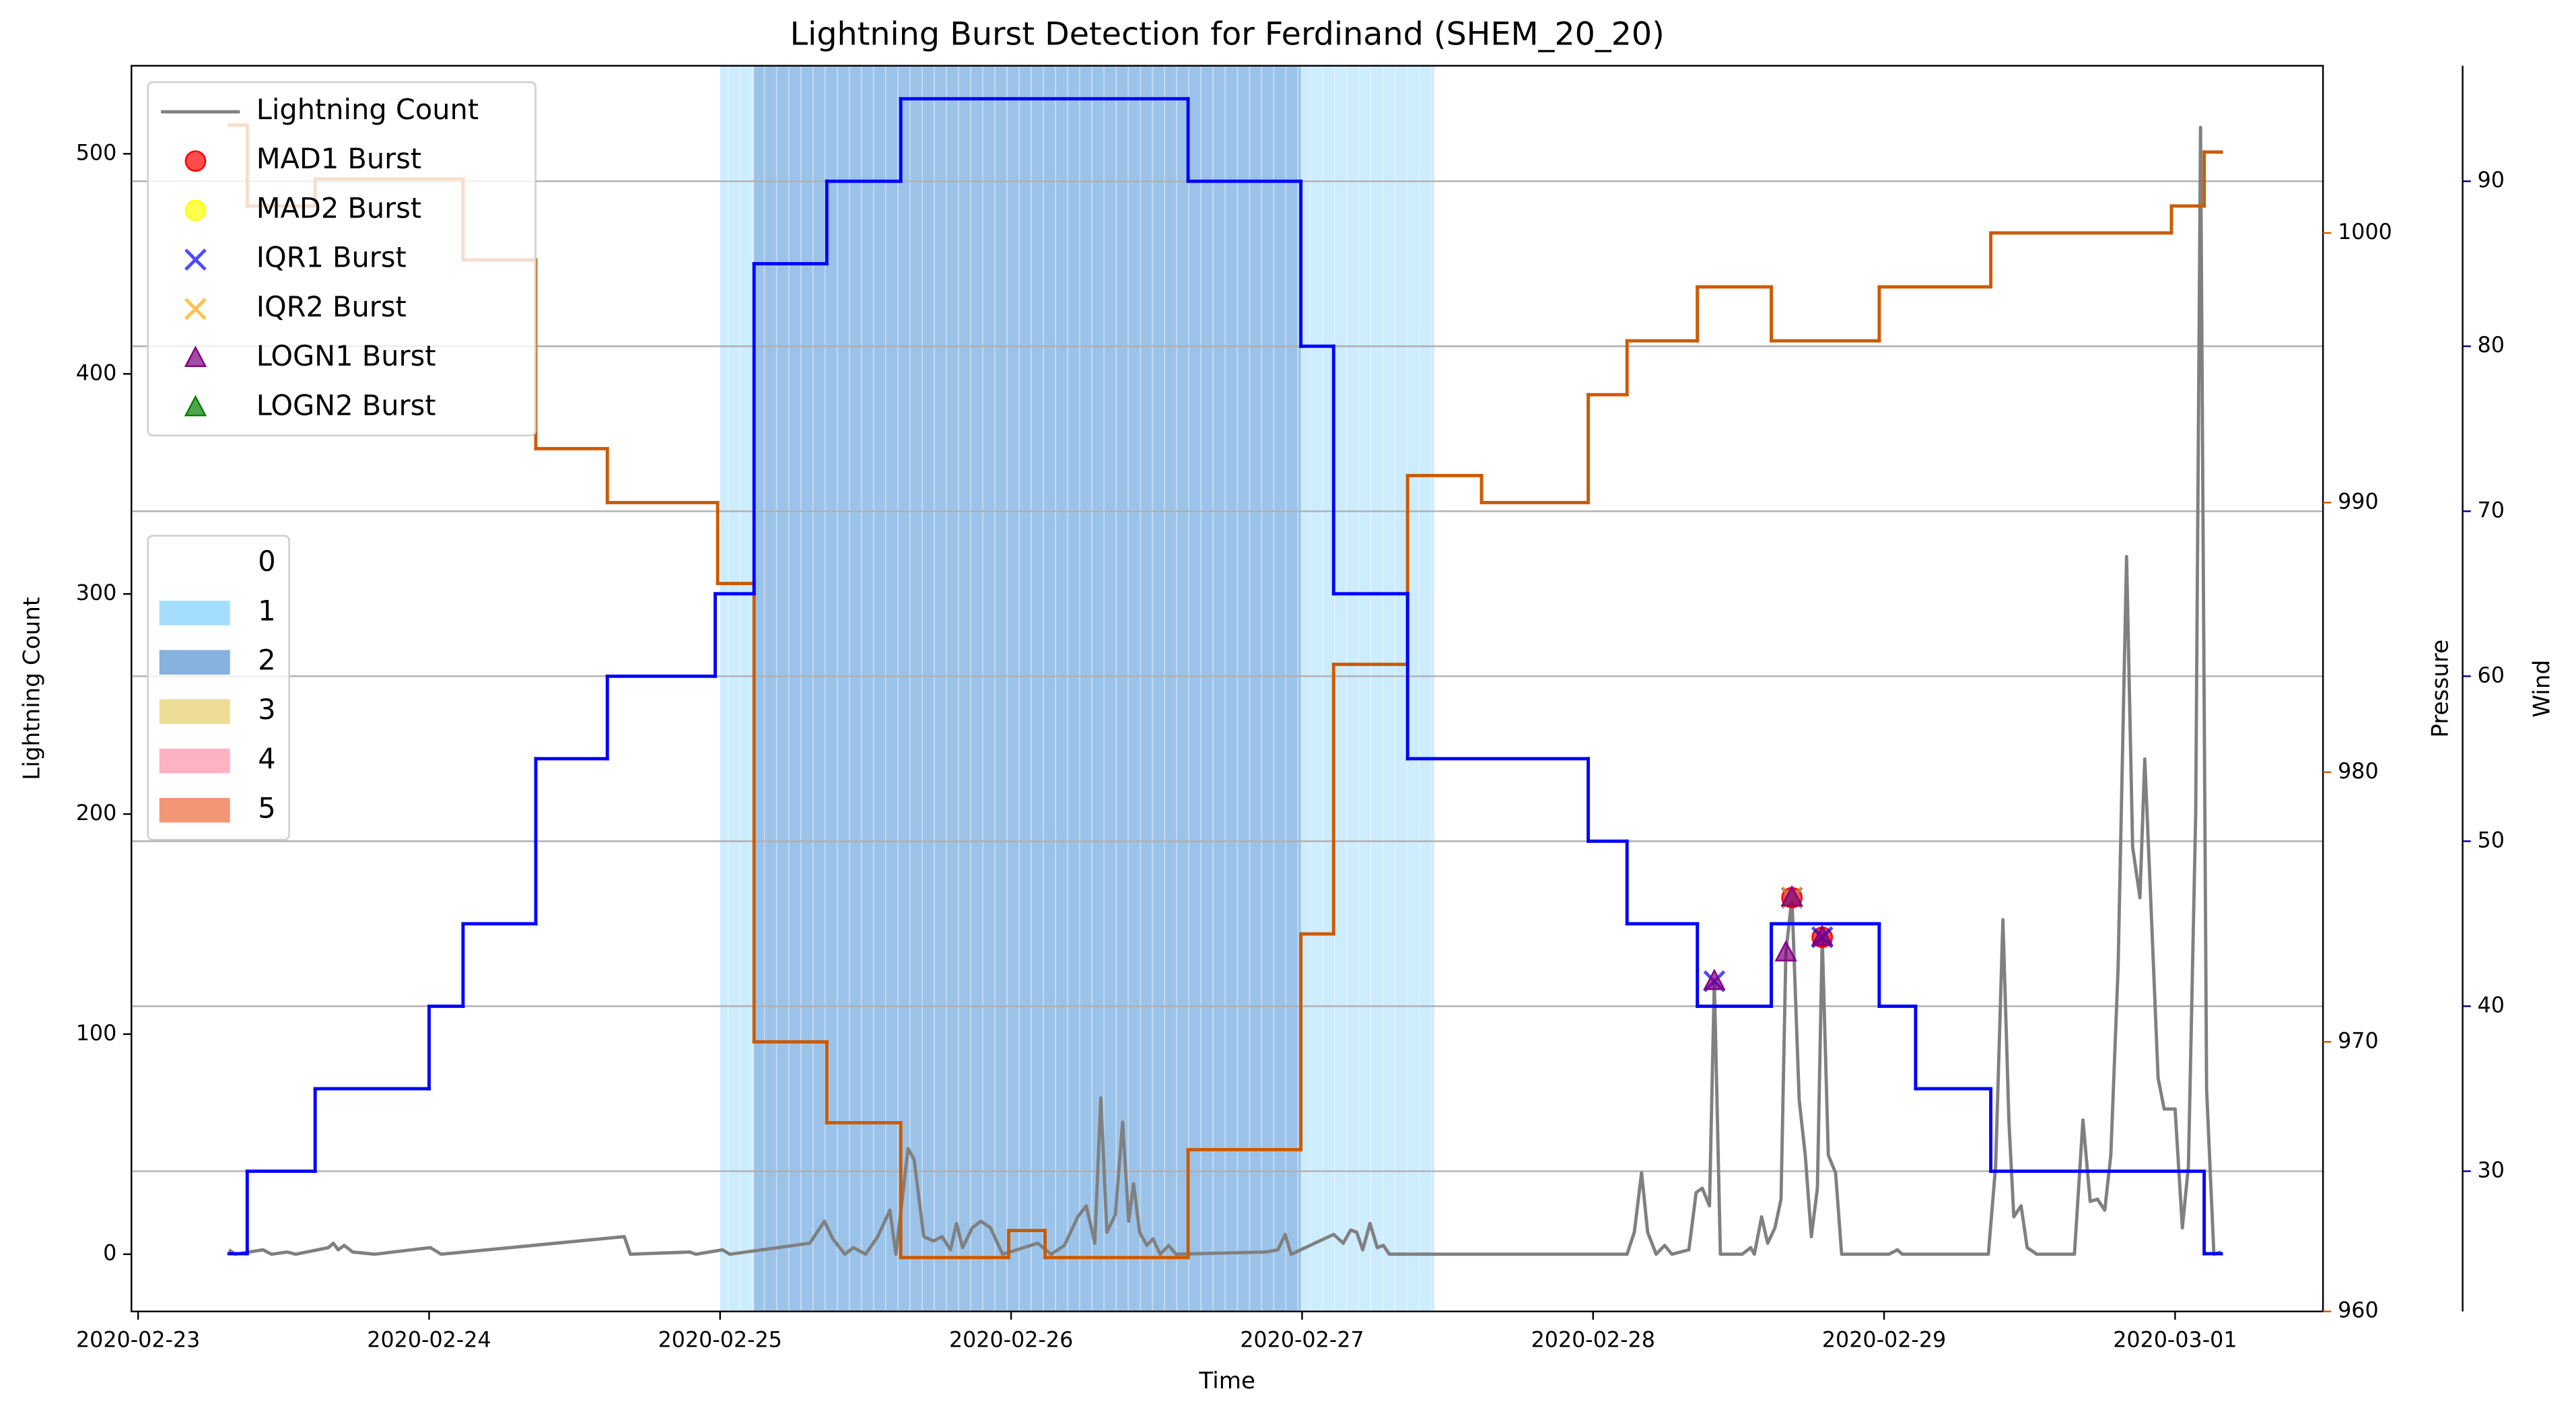  I want to click on legend-label: 4, so click(266, 758).